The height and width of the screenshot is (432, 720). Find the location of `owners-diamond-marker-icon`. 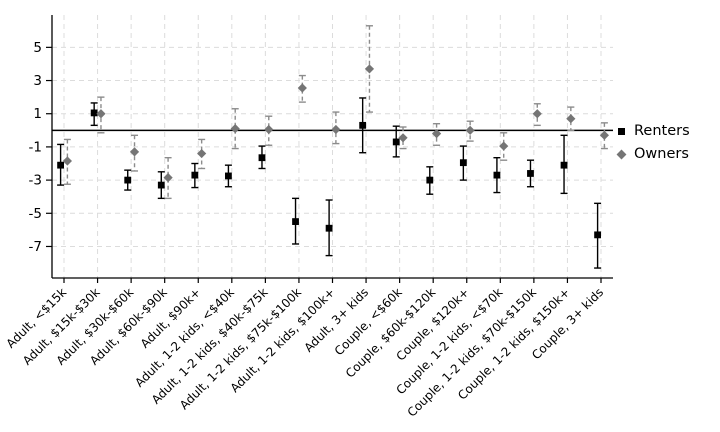

owners-diamond-marker-icon is located at coordinates (621, 154).